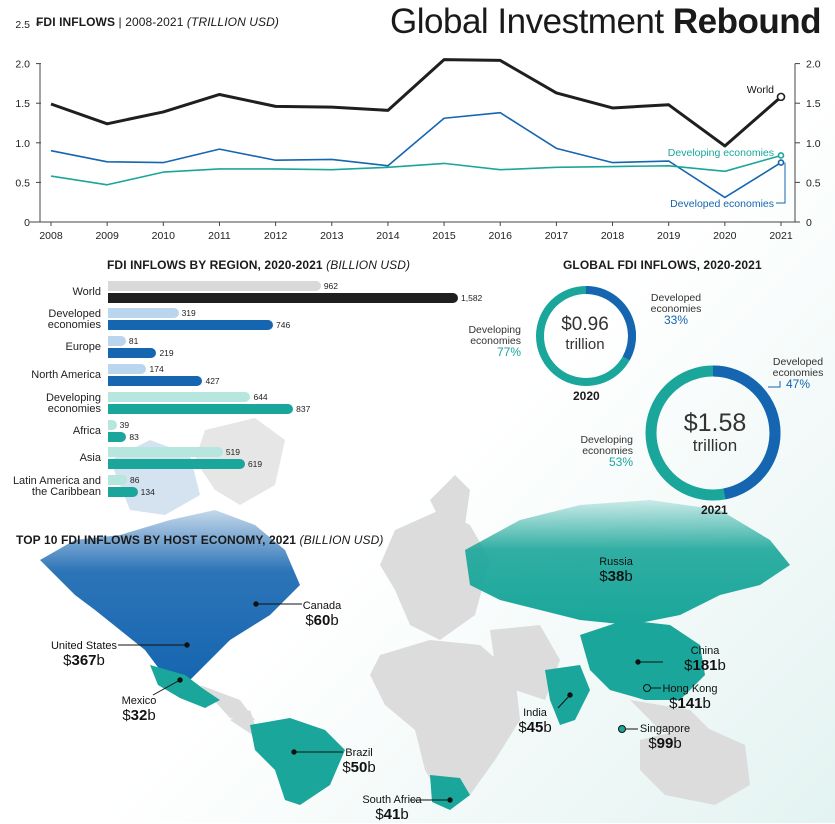  Describe the element at coordinates (22, 183) in the screenshot. I see `y-tick-left: 0.5` at that location.